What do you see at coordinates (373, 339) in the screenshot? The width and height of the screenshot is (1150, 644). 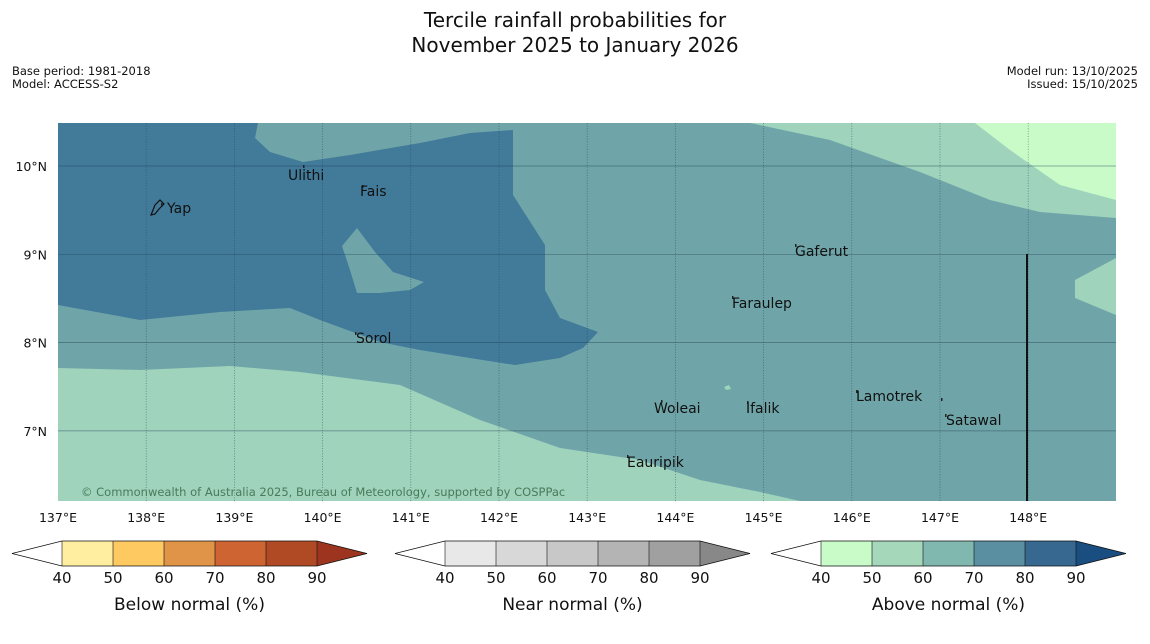 I see `place-label-sorol: Sorol` at bounding box center [373, 339].